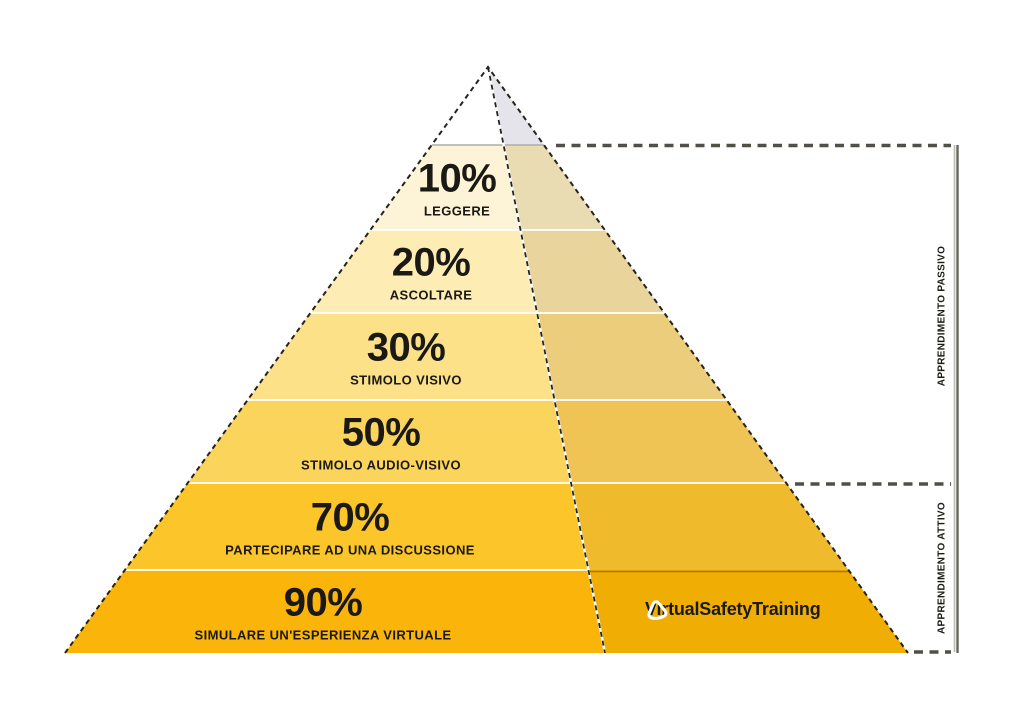 This screenshot has height=724, width=1024. What do you see at coordinates (516, 106) in the screenshot?
I see `pyramid-cap-side-face` at bounding box center [516, 106].